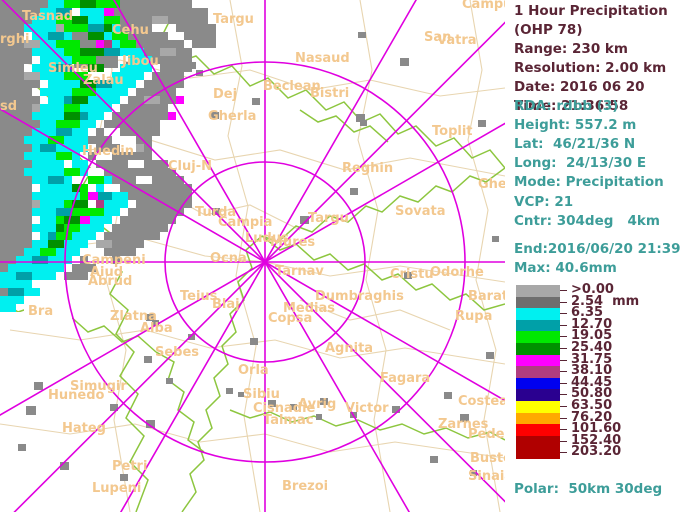  What do you see at coordinates (463, 424) in the screenshot?
I see `city-label: Zarnes` at bounding box center [463, 424].